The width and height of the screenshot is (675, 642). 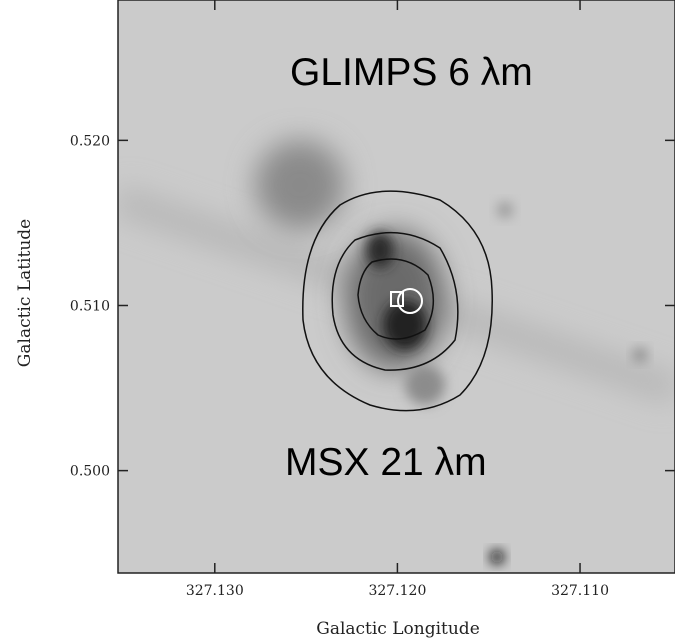 What do you see at coordinates (90, 472) in the screenshot?
I see `y-tick-label: 0.500` at bounding box center [90, 472].